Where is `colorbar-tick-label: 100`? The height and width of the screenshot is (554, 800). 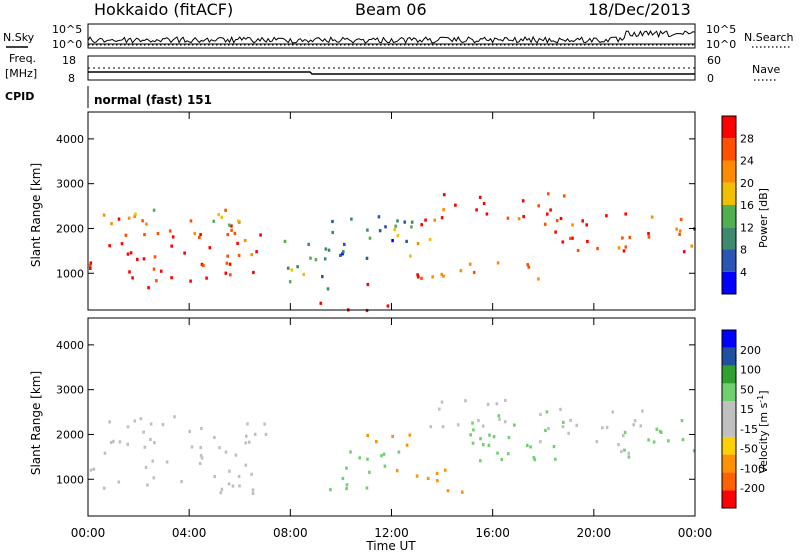 colorbar-tick-label: 100 is located at coordinates (750, 370).